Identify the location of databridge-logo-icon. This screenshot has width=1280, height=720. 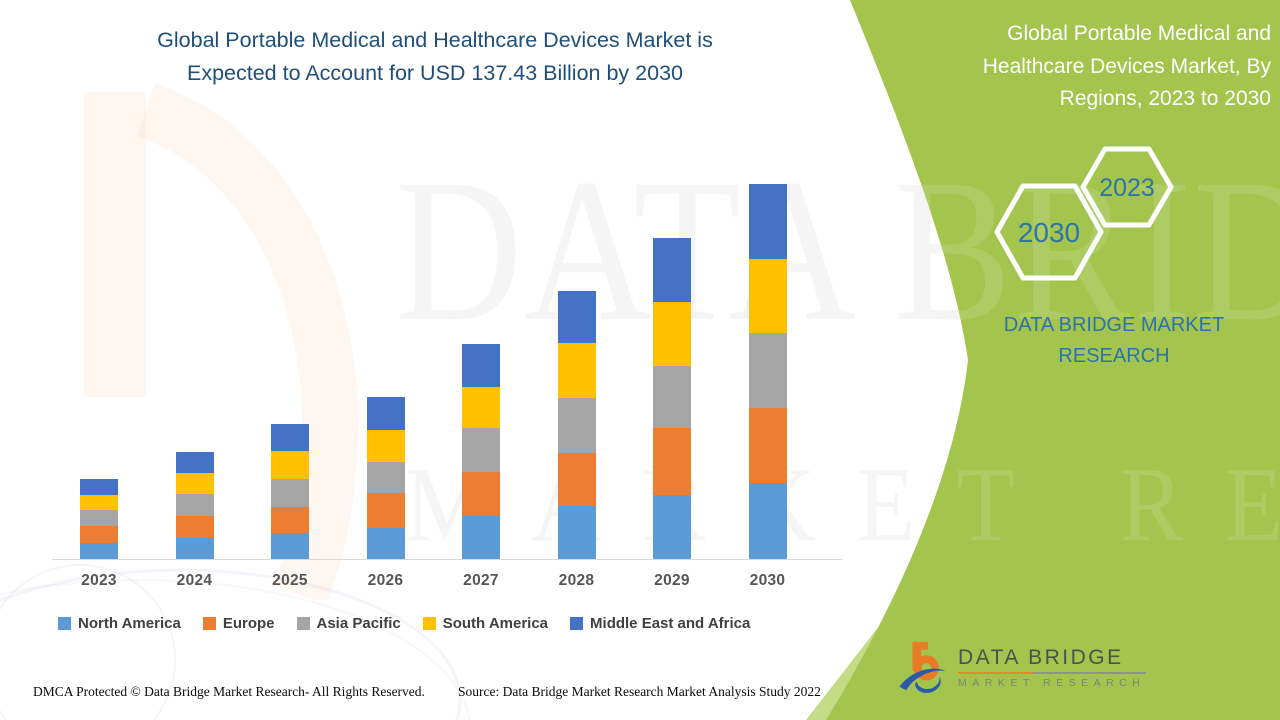
(923, 667).